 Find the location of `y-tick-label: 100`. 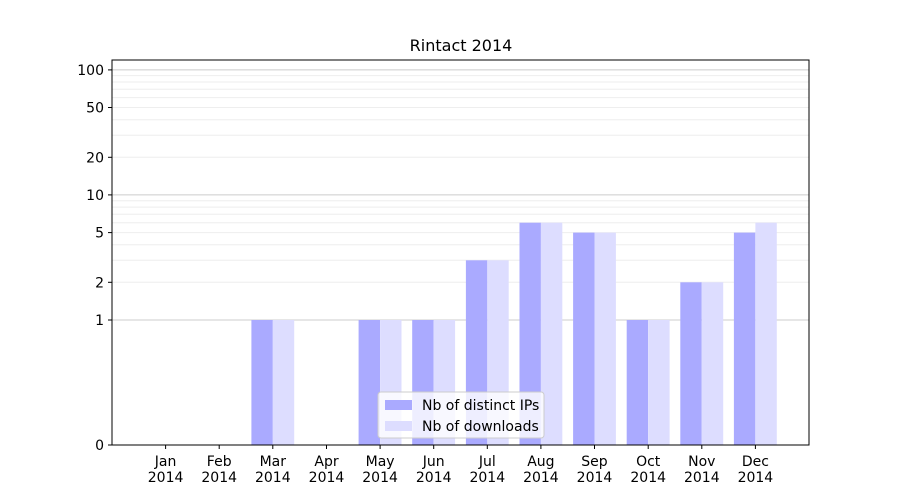

y-tick-label: 100 is located at coordinates (90, 71).